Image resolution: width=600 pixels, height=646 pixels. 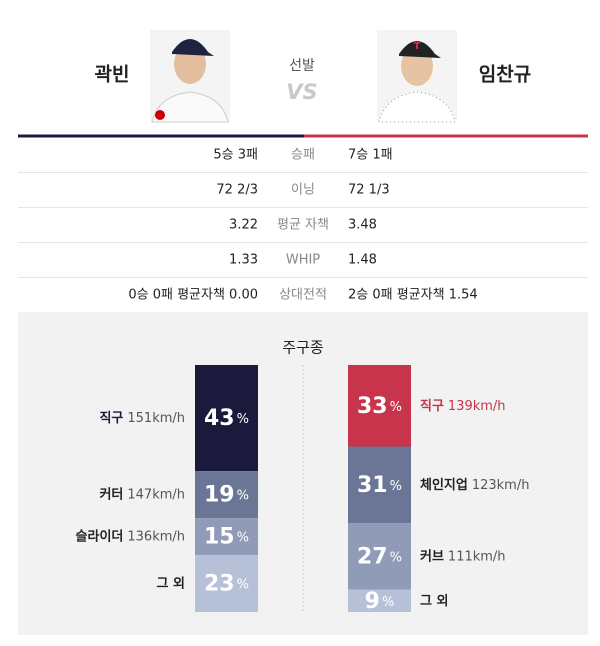 What do you see at coordinates (302, 348) in the screenshot?
I see `pitch-title: 주구종` at bounding box center [302, 348].